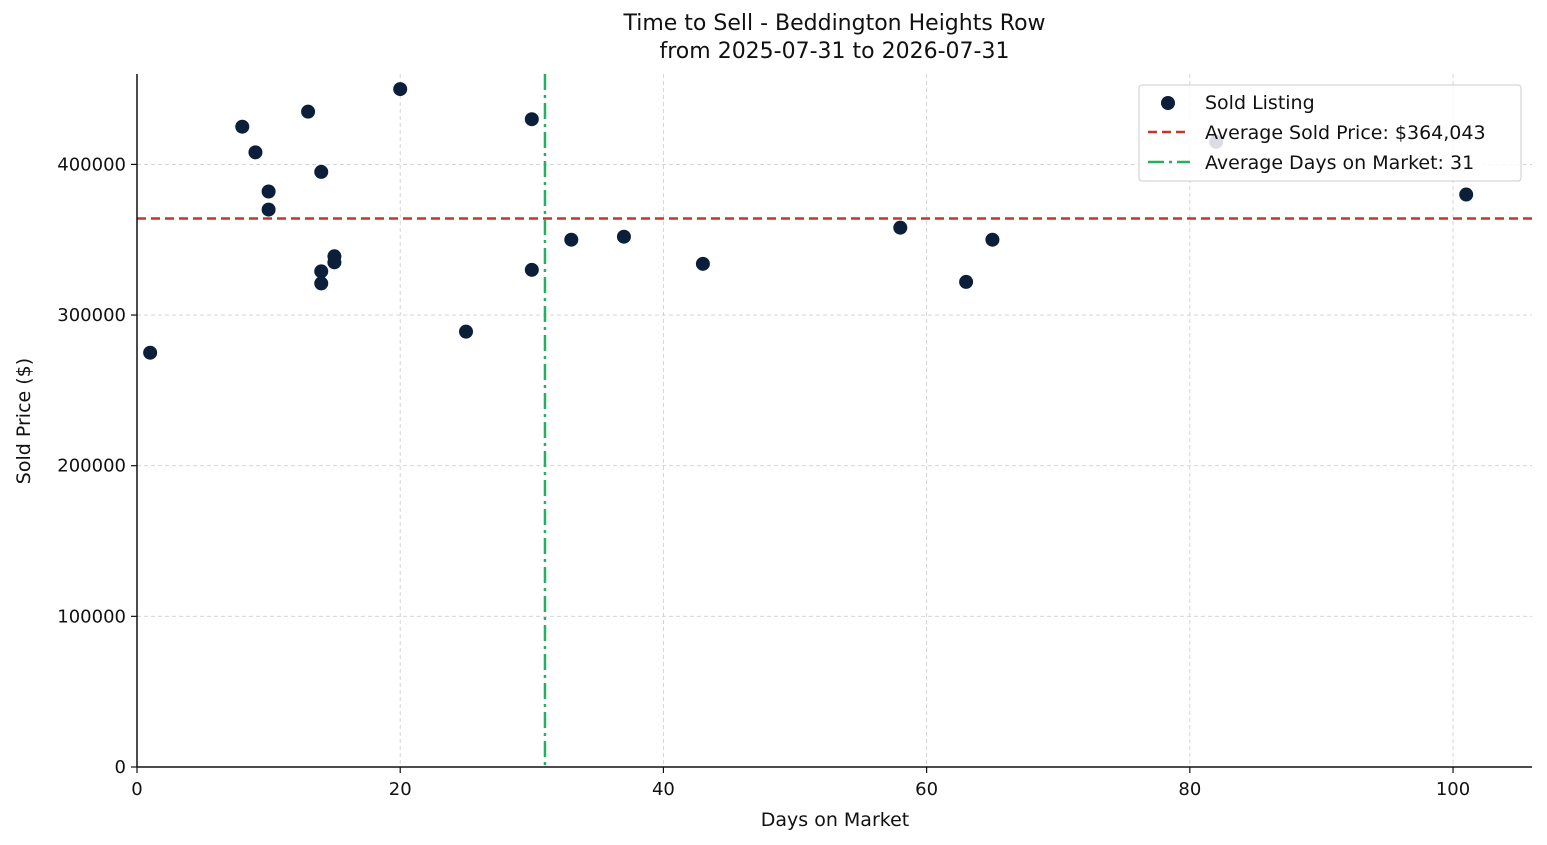 The height and width of the screenshot is (845, 1547). What do you see at coordinates (663, 789) in the screenshot?
I see `x-tick-label: 40` at bounding box center [663, 789].